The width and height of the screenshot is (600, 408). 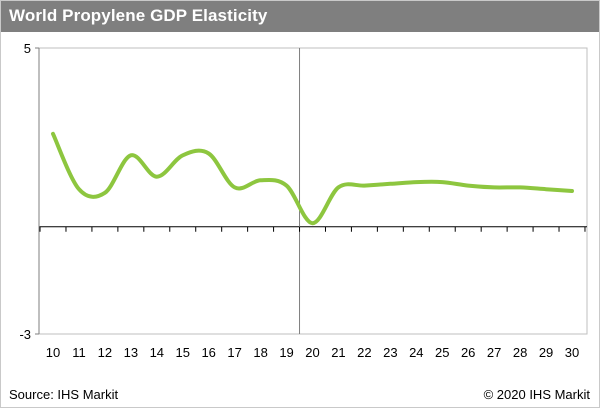 I want to click on x-tick-label: 20, so click(x=312, y=352).